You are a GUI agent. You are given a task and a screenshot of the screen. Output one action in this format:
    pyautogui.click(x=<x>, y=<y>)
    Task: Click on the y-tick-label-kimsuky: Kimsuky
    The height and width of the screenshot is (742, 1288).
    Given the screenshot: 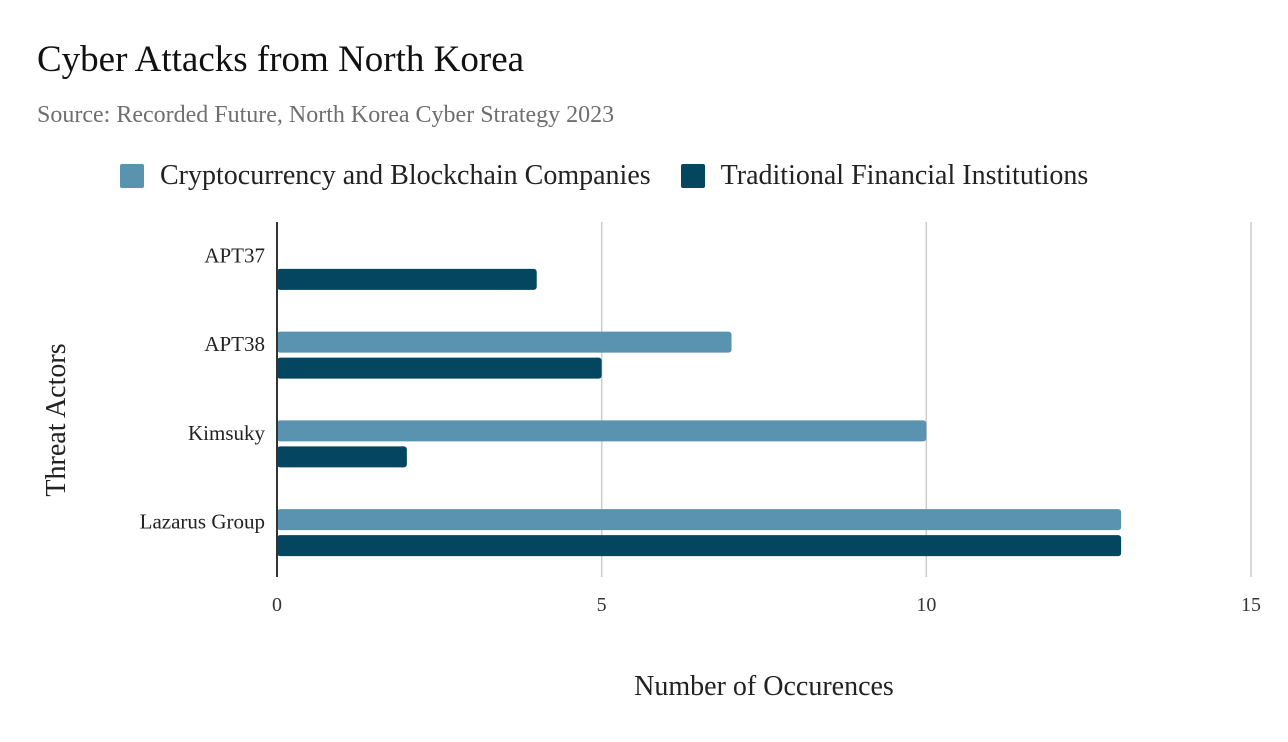 What is the action you would take?
    pyautogui.click(x=227, y=433)
    